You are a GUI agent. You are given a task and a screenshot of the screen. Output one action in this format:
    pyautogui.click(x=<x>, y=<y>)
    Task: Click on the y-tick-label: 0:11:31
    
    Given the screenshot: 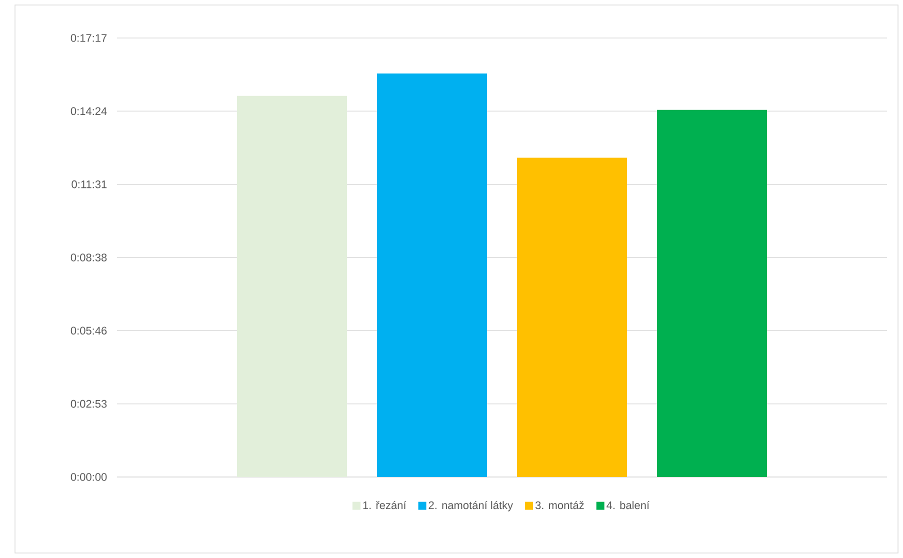 What is the action you would take?
    pyautogui.click(x=89, y=184)
    